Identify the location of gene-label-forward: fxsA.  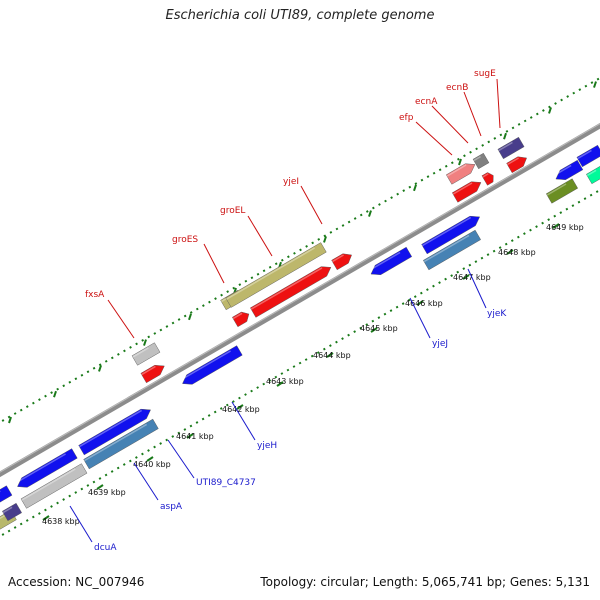
(95, 295).